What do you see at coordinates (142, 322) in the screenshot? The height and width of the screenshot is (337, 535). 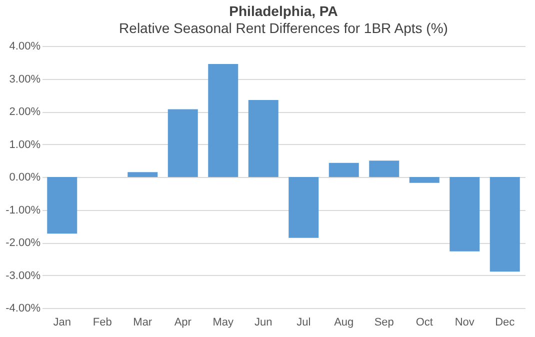 I see `x-tick-label: Mar` at bounding box center [142, 322].